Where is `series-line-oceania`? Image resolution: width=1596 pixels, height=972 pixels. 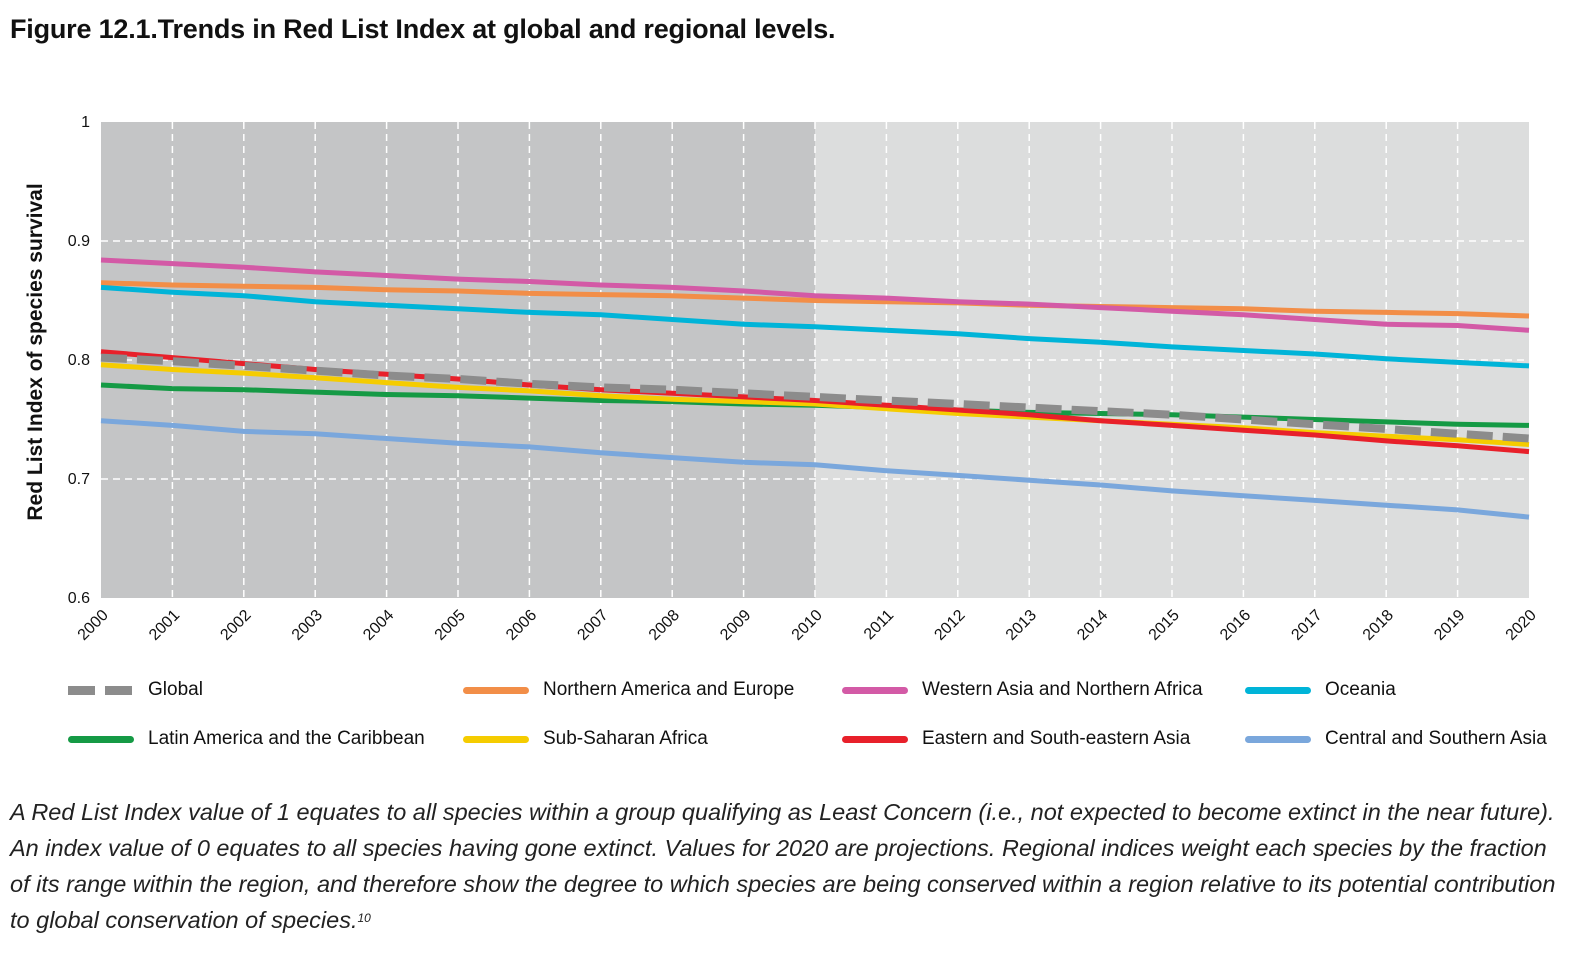 series-line-oceania is located at coordinates (815, 326).